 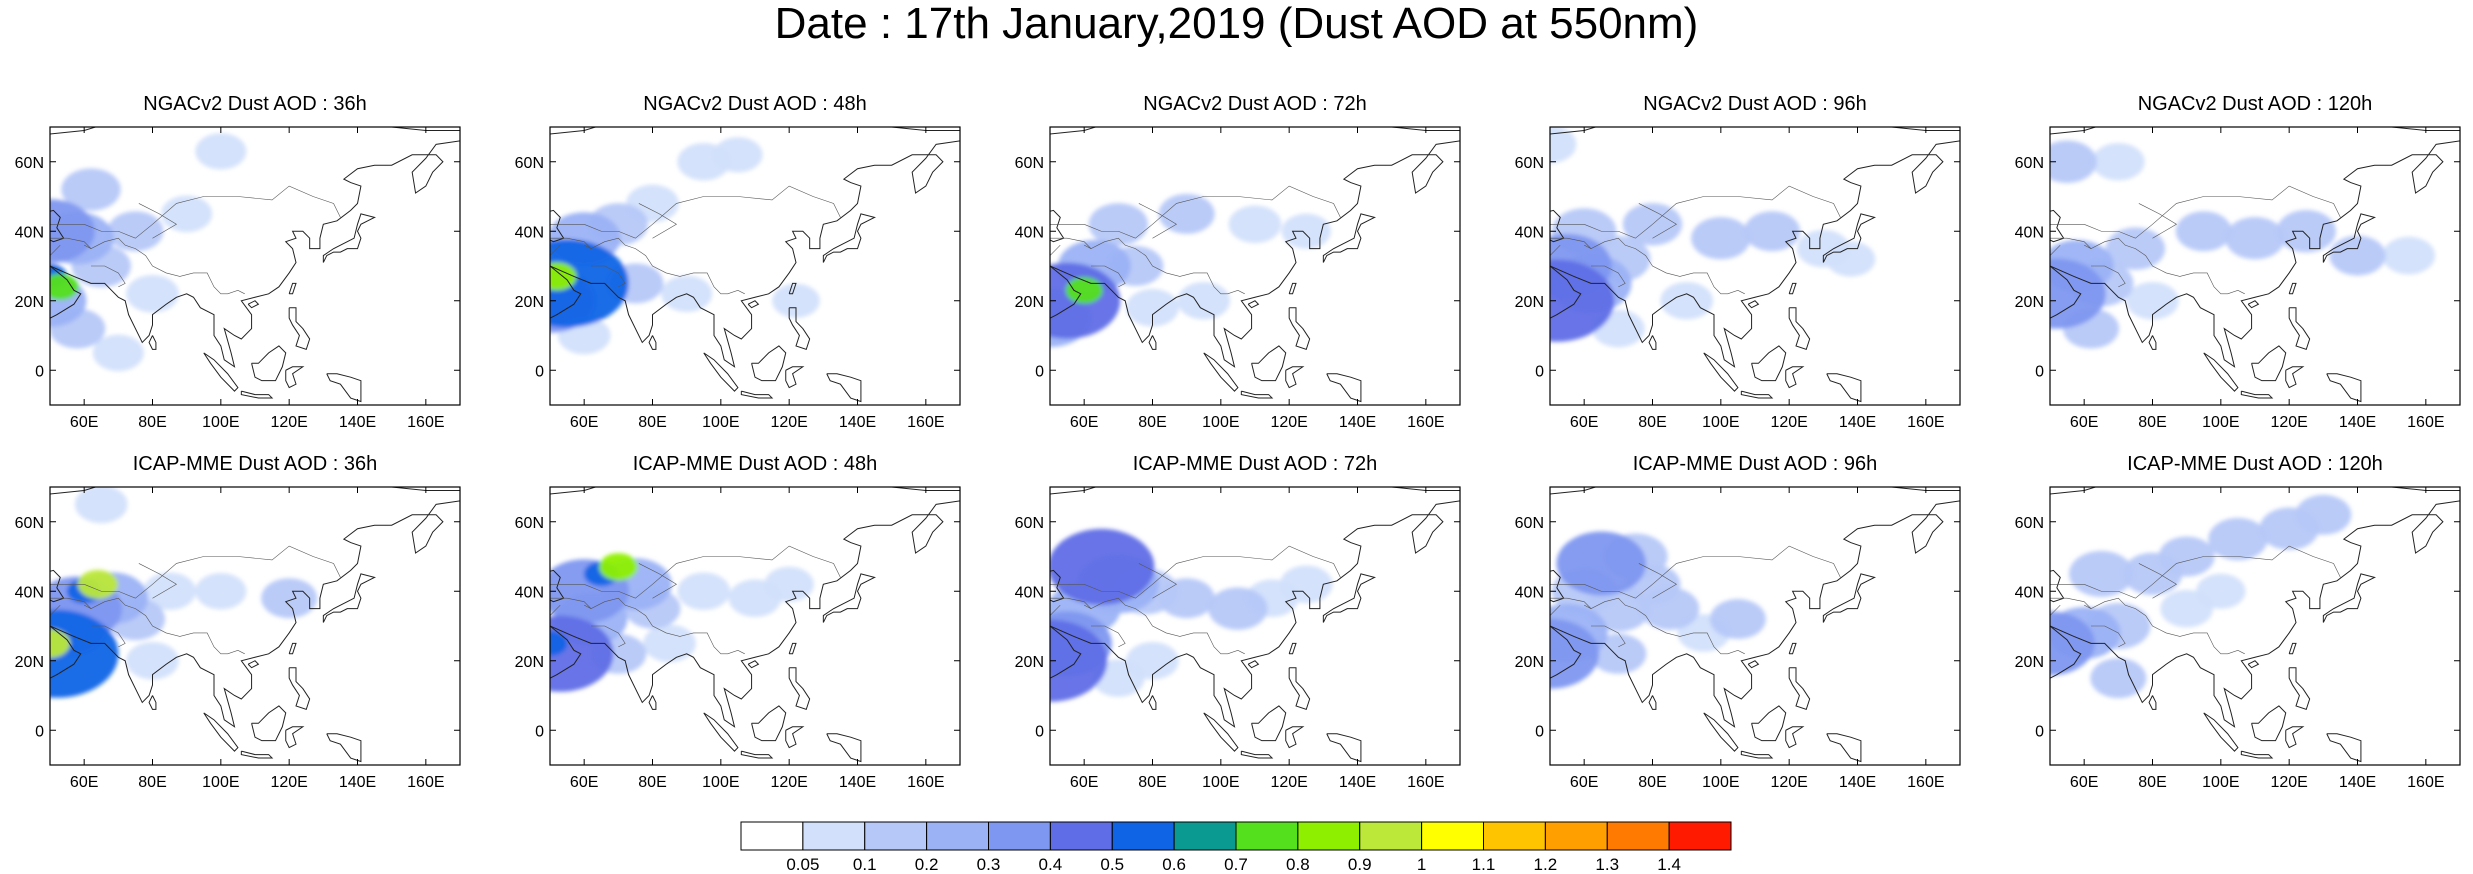 What do you see at coordinates (755, 464) in the screenshot?
I see `panel-title: ICAP-MME Dust AOD : 48h` at bounding box center [755, 464].